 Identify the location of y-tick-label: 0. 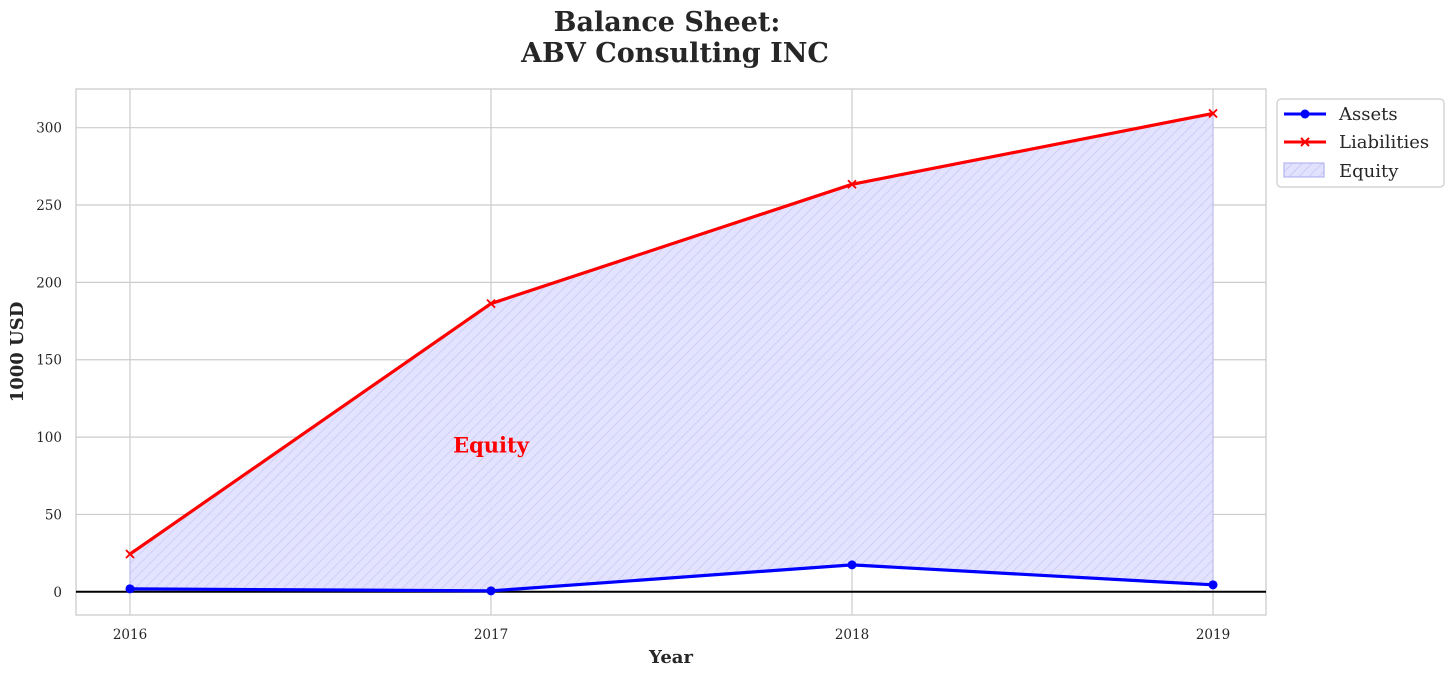
(57, 593).